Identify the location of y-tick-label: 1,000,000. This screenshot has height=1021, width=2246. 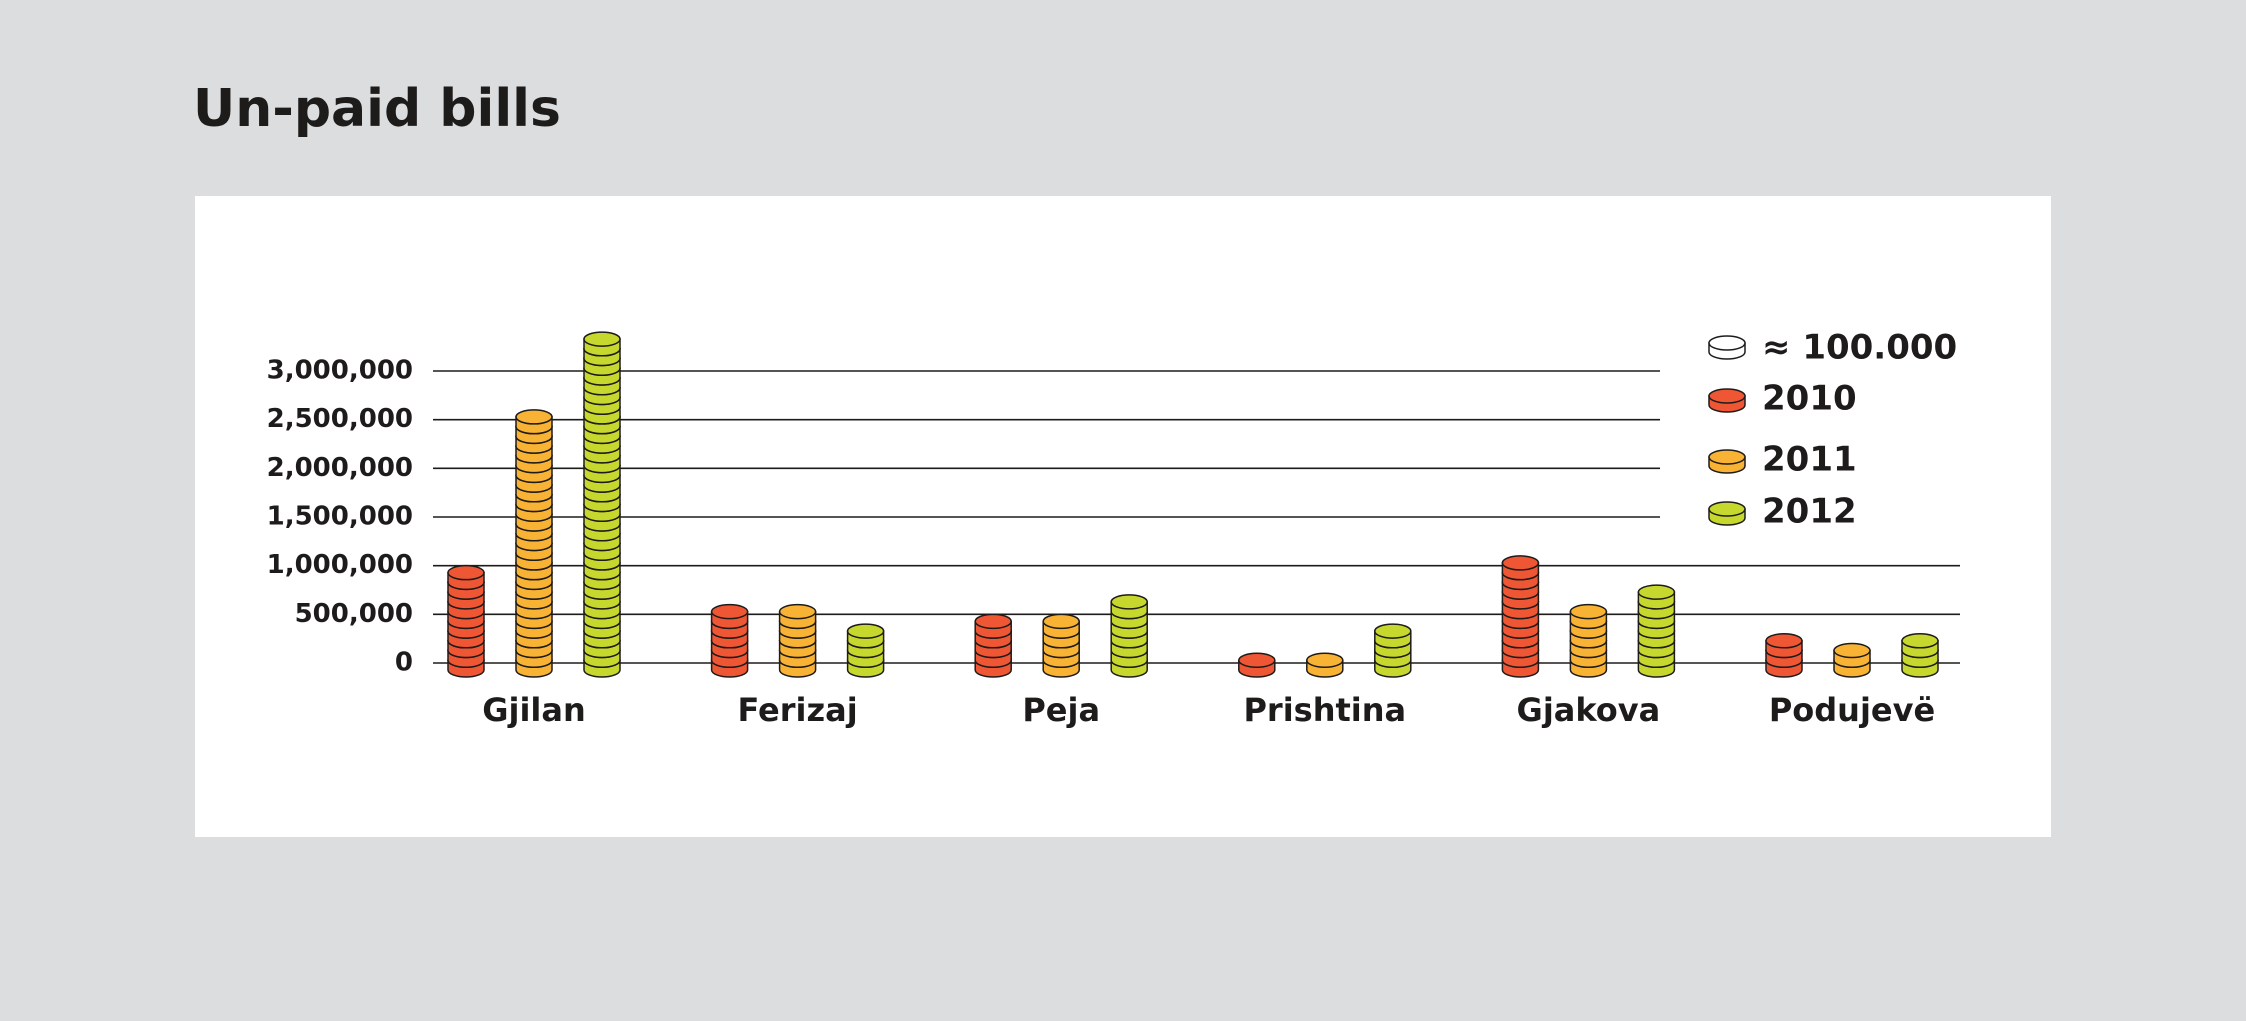
(340, 565).